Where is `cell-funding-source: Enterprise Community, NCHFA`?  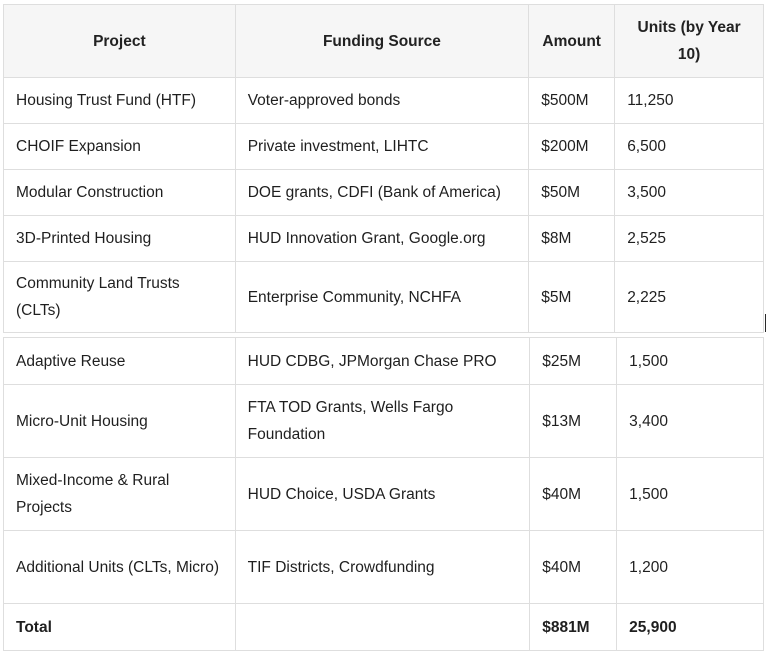 cell-funding-source: Enterprise Community, NCHFA is located at coordinates (382, 297).